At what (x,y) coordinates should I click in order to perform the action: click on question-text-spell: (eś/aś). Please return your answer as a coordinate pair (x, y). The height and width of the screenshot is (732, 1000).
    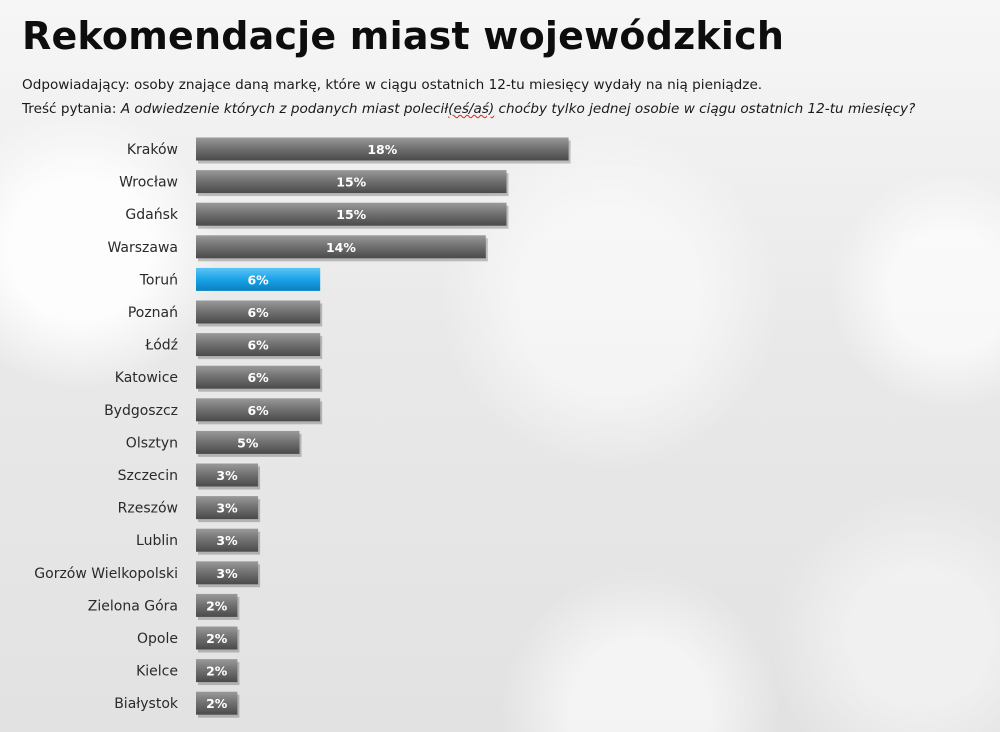
    Looking at the image, I should click on (471, 109).